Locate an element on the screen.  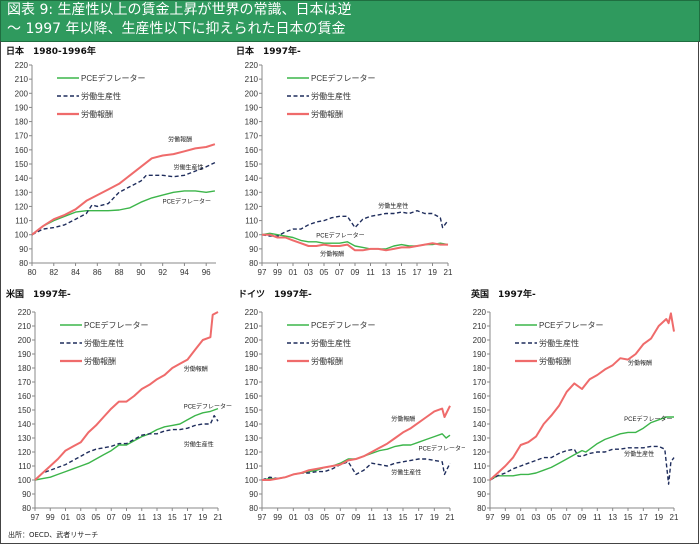
x-tick-label: 05 is located at coordinates (96, 517).